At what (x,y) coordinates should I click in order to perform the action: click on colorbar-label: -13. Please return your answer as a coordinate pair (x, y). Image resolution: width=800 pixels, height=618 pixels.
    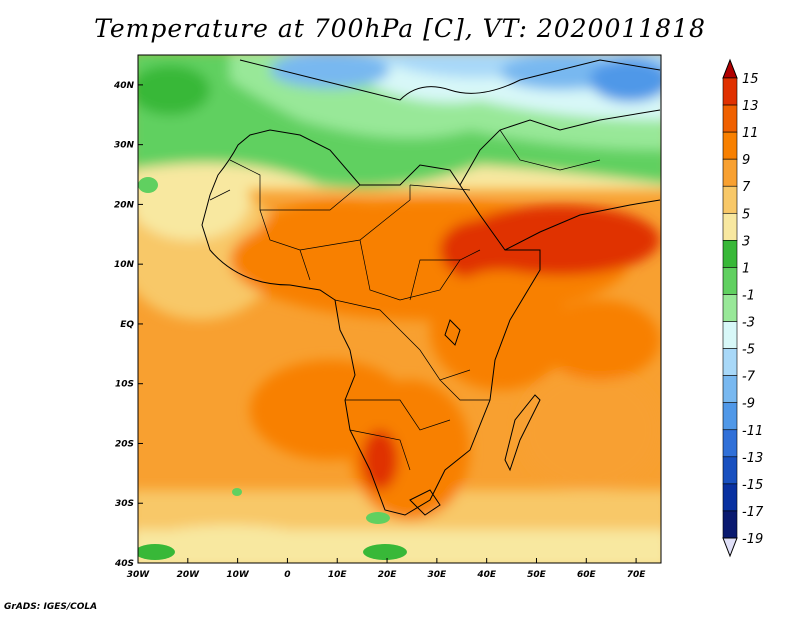
    Looking at the image, I should click on (752, 458).